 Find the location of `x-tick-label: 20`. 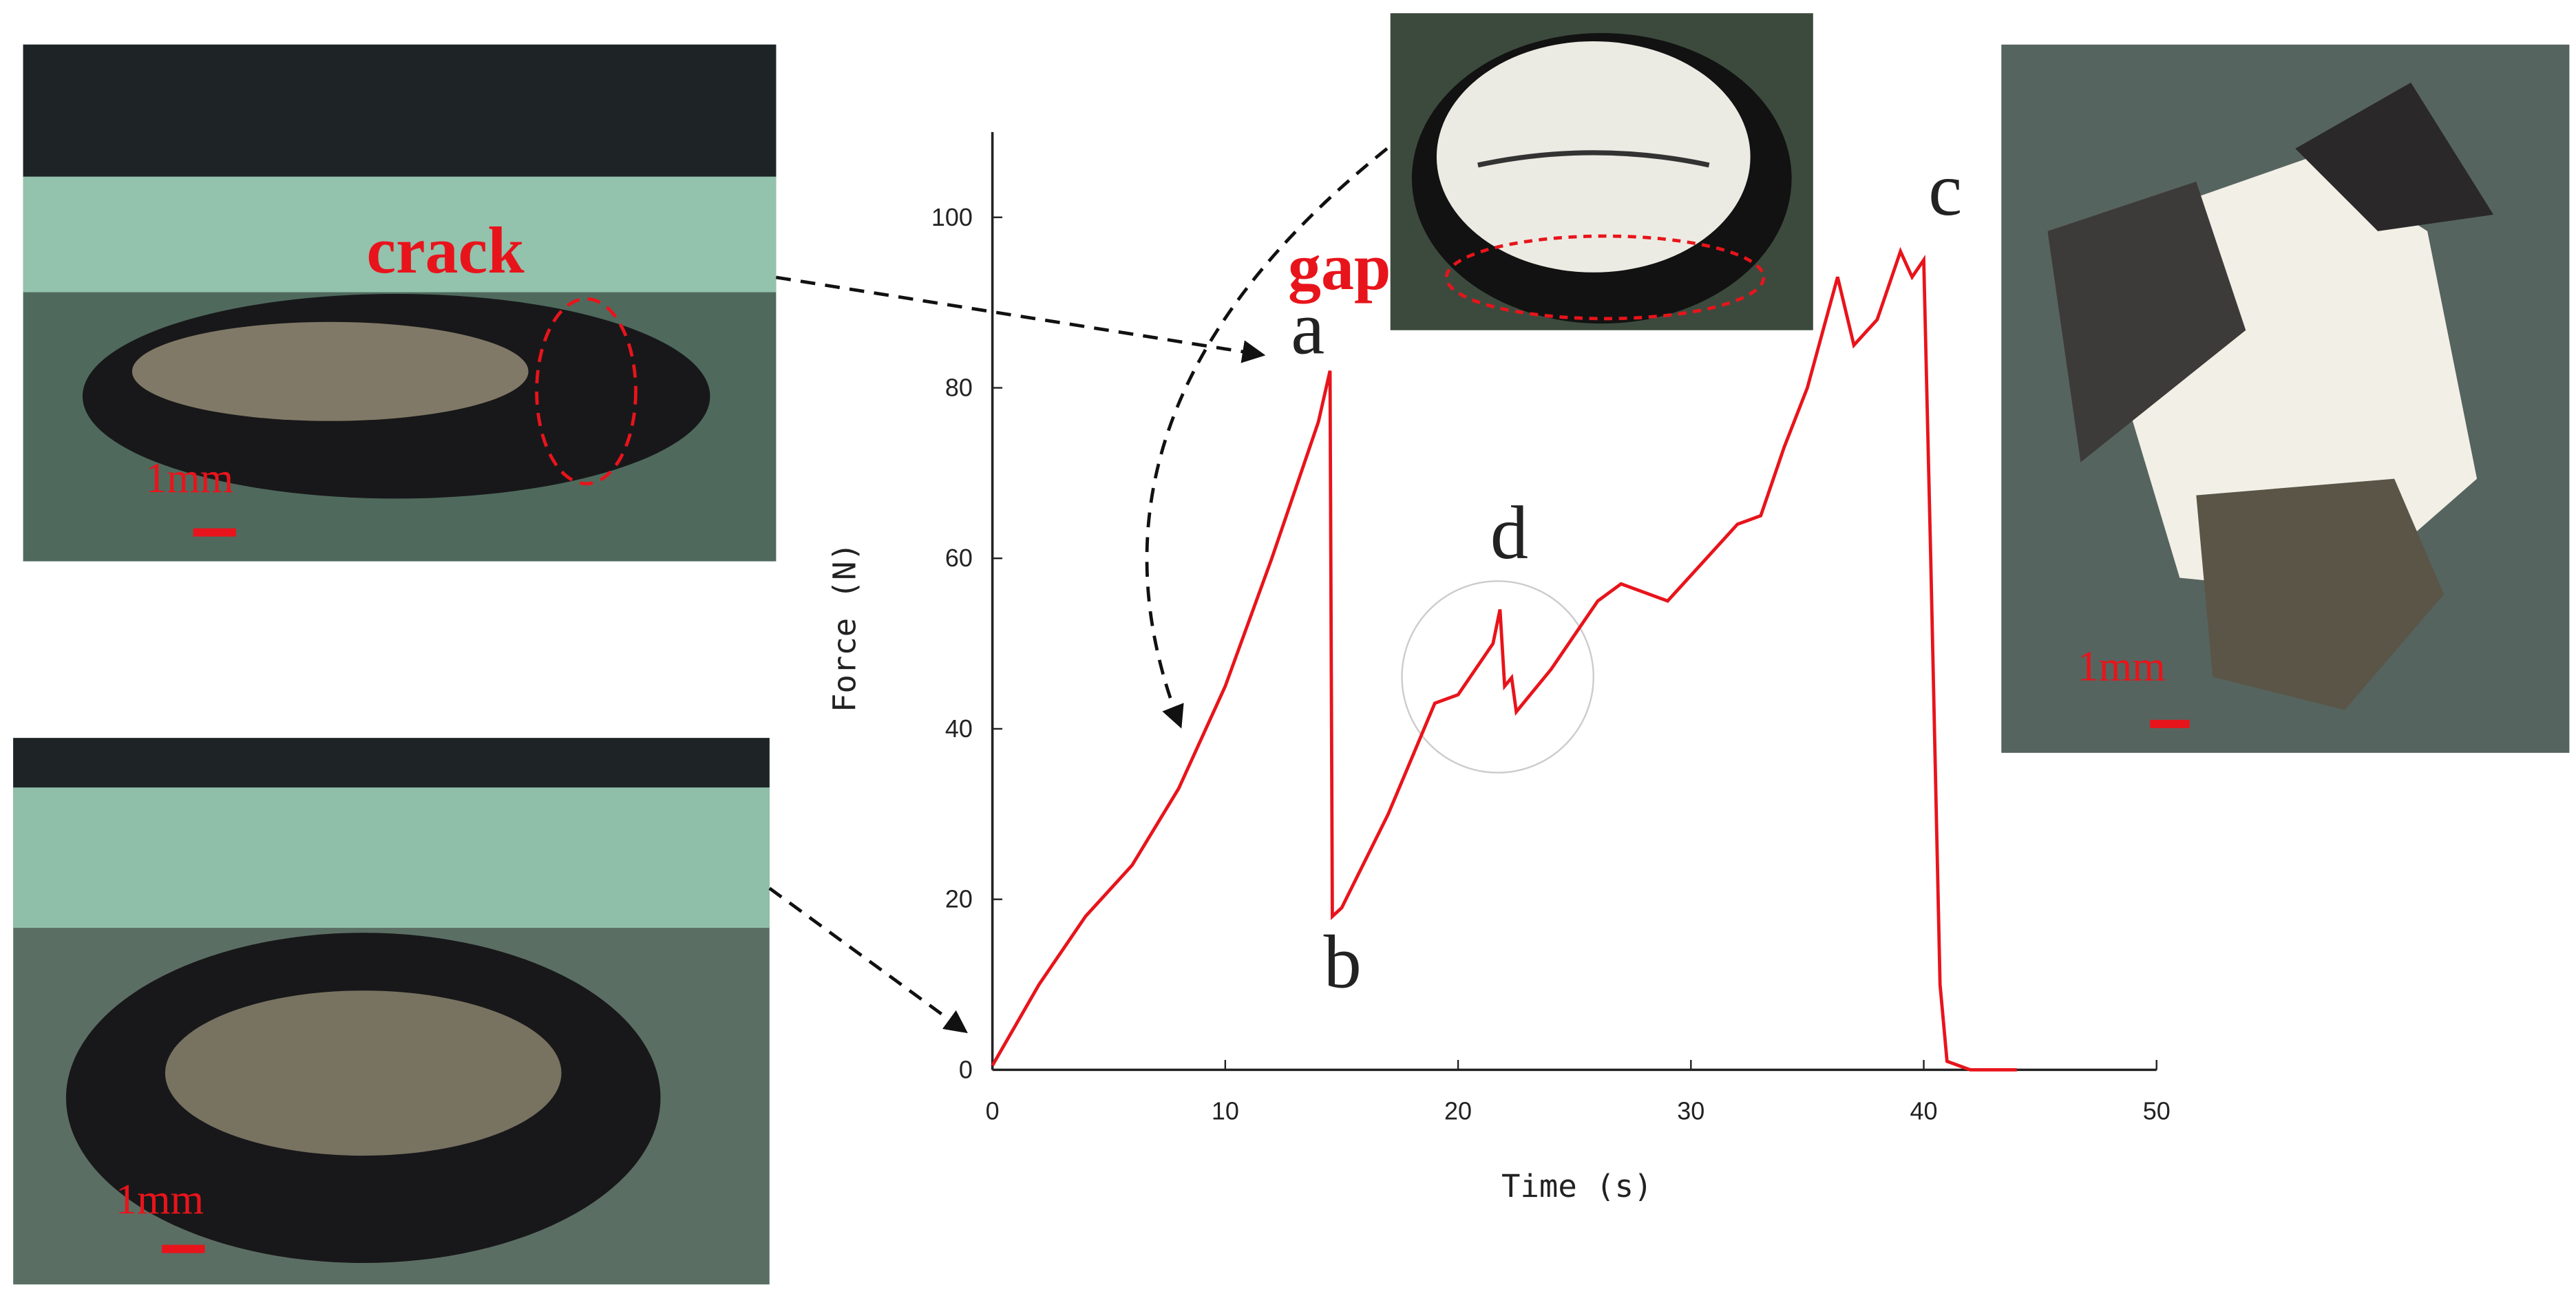

x-tick-label: 20 is located at coordinates (1458, 1111).